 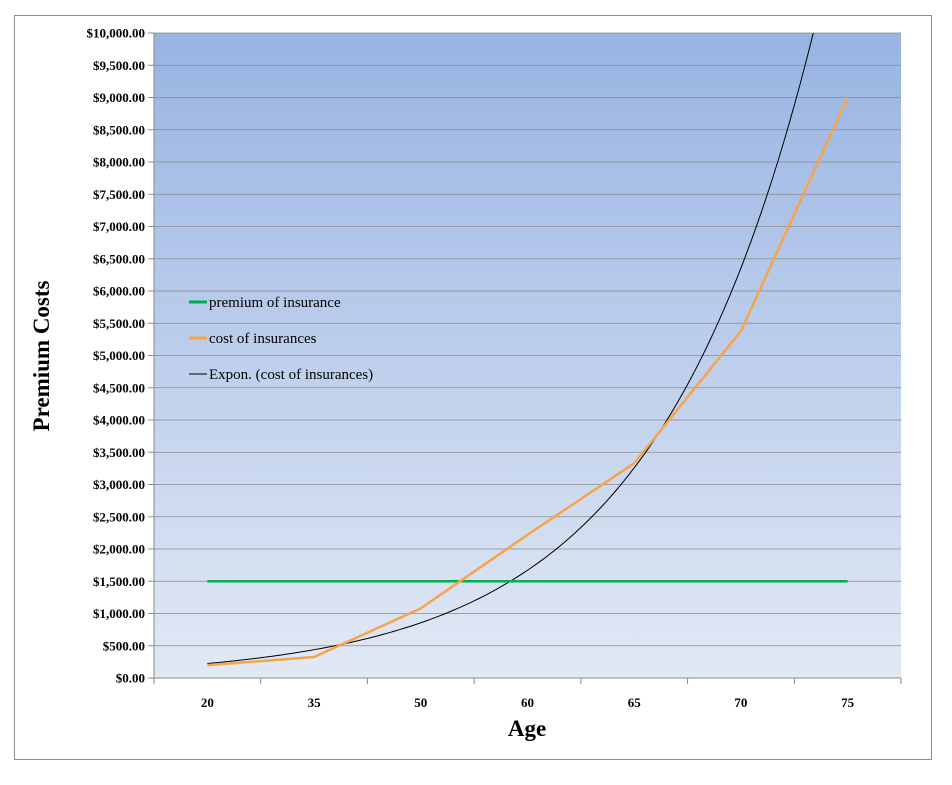 What do you see at coordinates (119, 162) in the screenshot?
I see `y-tick-label: $8,000.00` at bounding box center [119, 162].